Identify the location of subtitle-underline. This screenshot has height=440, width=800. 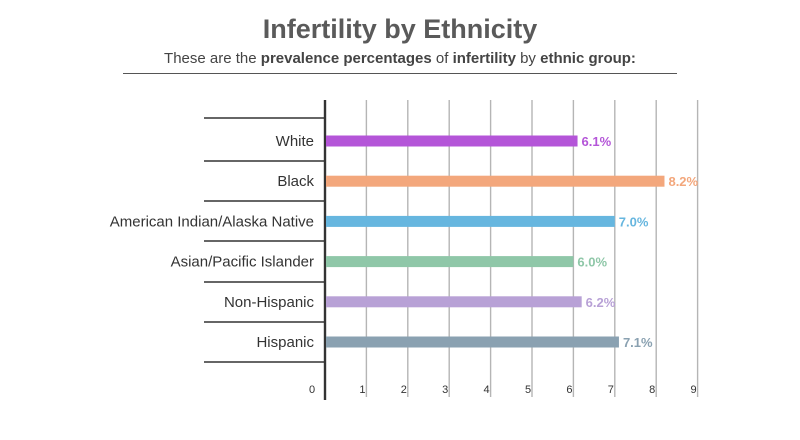
(400, 73).